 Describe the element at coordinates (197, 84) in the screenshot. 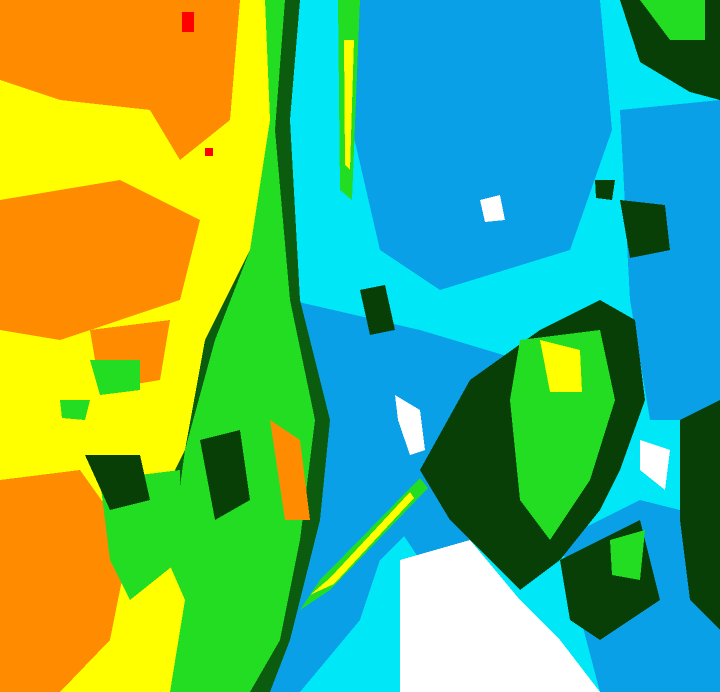

I see `red-cells` at that location.